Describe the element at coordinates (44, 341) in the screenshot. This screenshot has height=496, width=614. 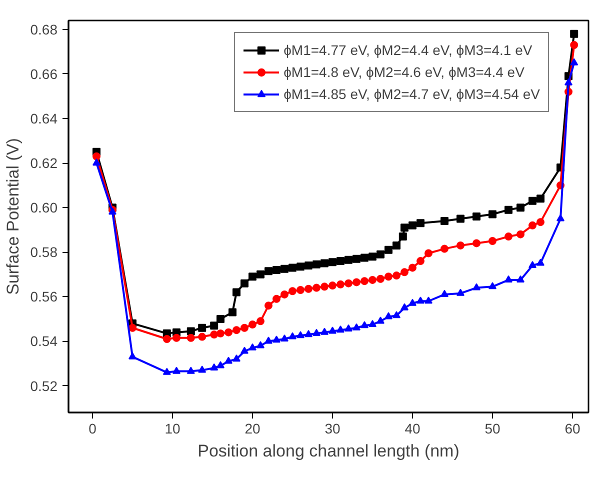
I see `y-tick-label: 0.54` at that location.